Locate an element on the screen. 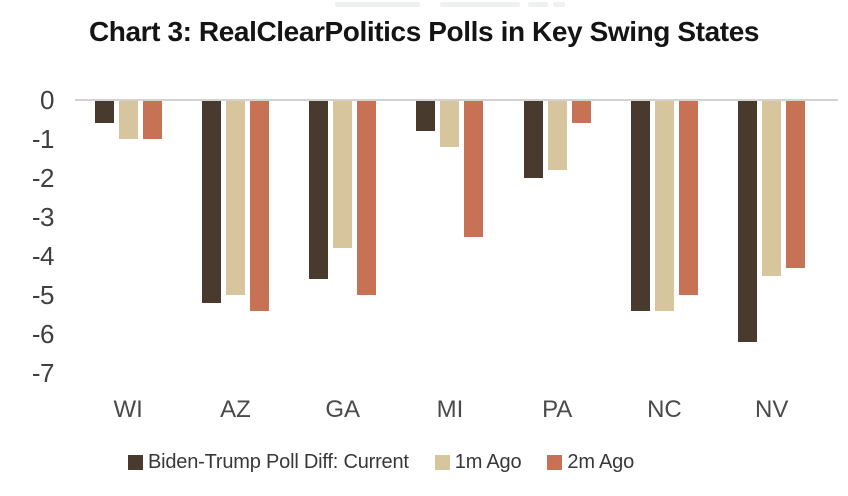  y-axis-tick-label: -7 is located at coordinates (43, 373).